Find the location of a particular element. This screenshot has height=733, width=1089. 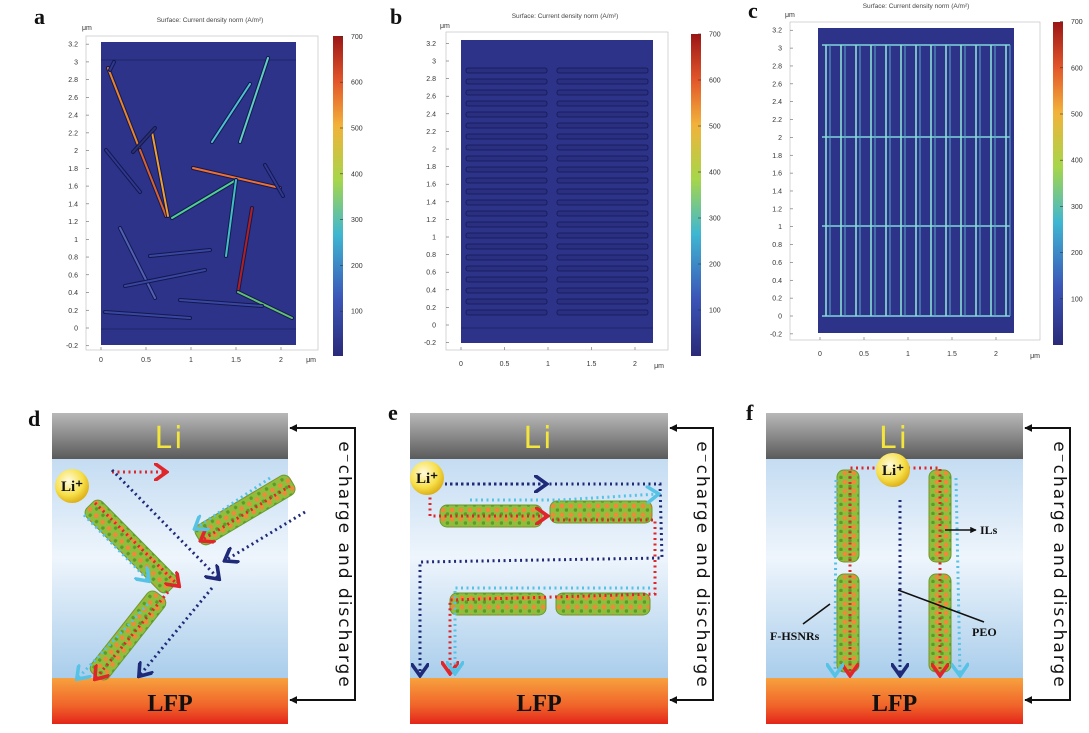

colorbar-tick-label: 700 is located at coordinates (357, 37).